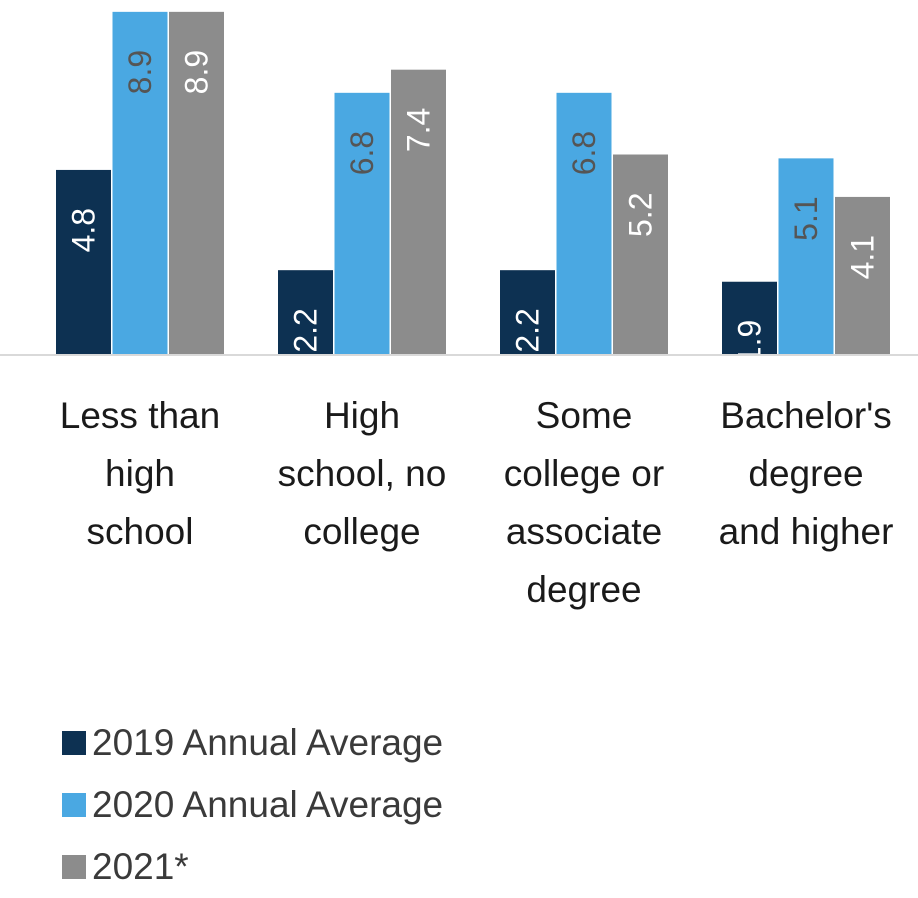  I want to click on data-label: 4.8, so click(84, 230).